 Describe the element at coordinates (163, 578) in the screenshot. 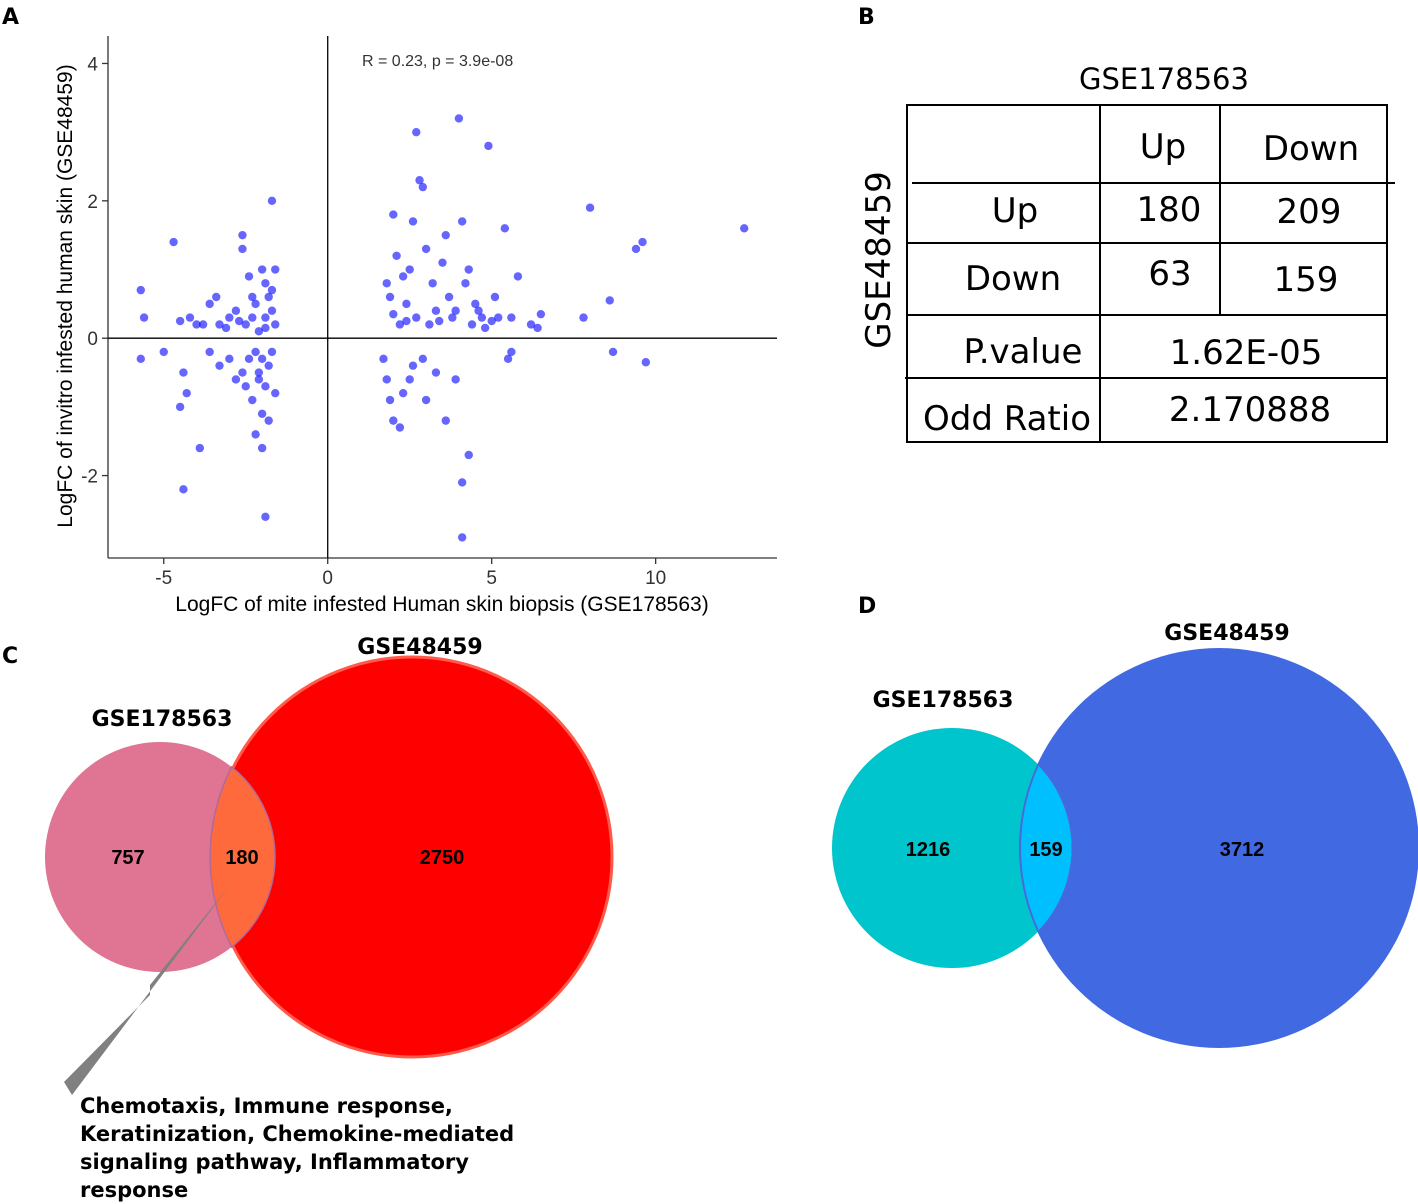

I see `x-tick-label: -5` at that location.